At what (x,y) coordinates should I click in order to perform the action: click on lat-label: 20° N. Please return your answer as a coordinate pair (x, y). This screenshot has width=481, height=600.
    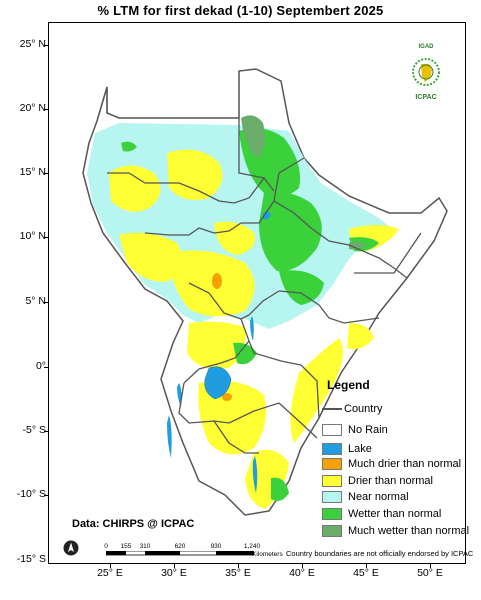
    Looking at the image, I should click on (32, 108).